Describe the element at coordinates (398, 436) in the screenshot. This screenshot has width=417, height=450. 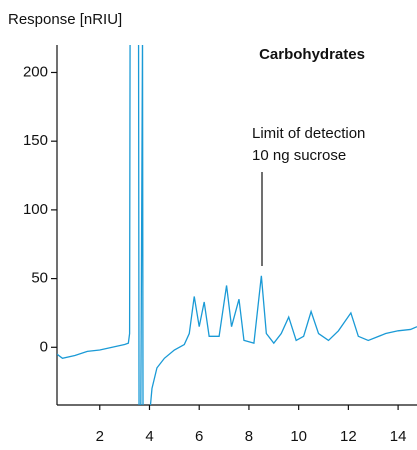
I see `x-tick-label: 14` at that location.